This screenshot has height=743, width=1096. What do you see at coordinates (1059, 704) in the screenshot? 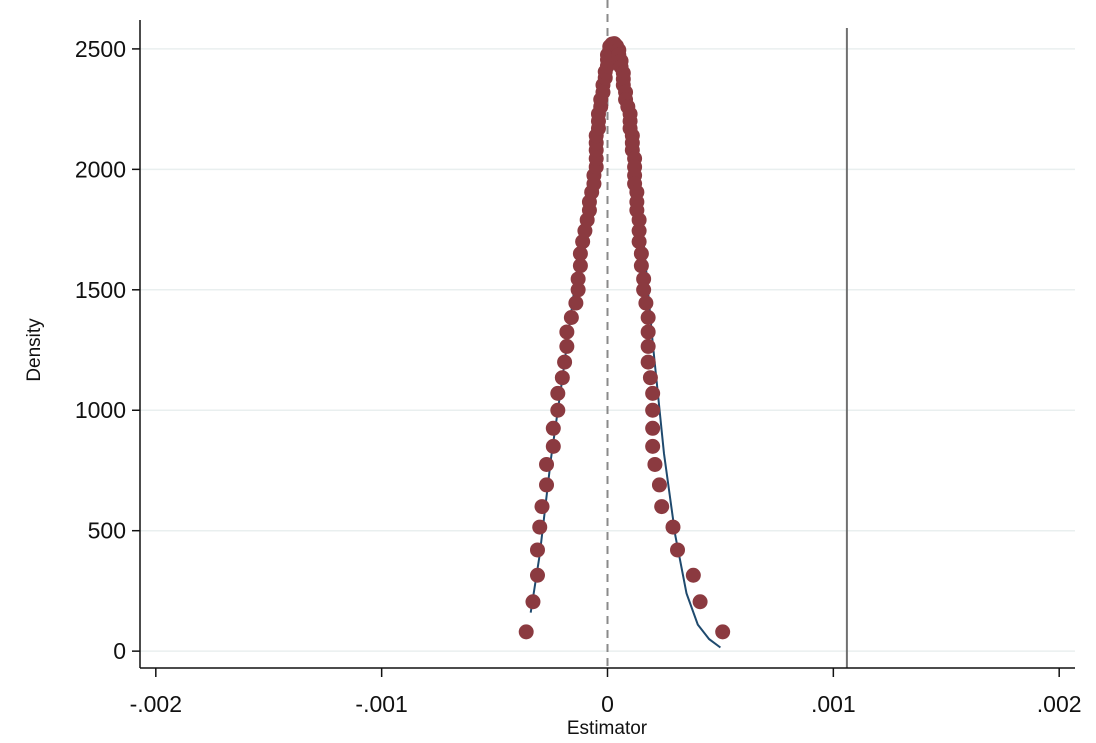
I see `x-tick-label: .002` at bounding box center [1059, 704].